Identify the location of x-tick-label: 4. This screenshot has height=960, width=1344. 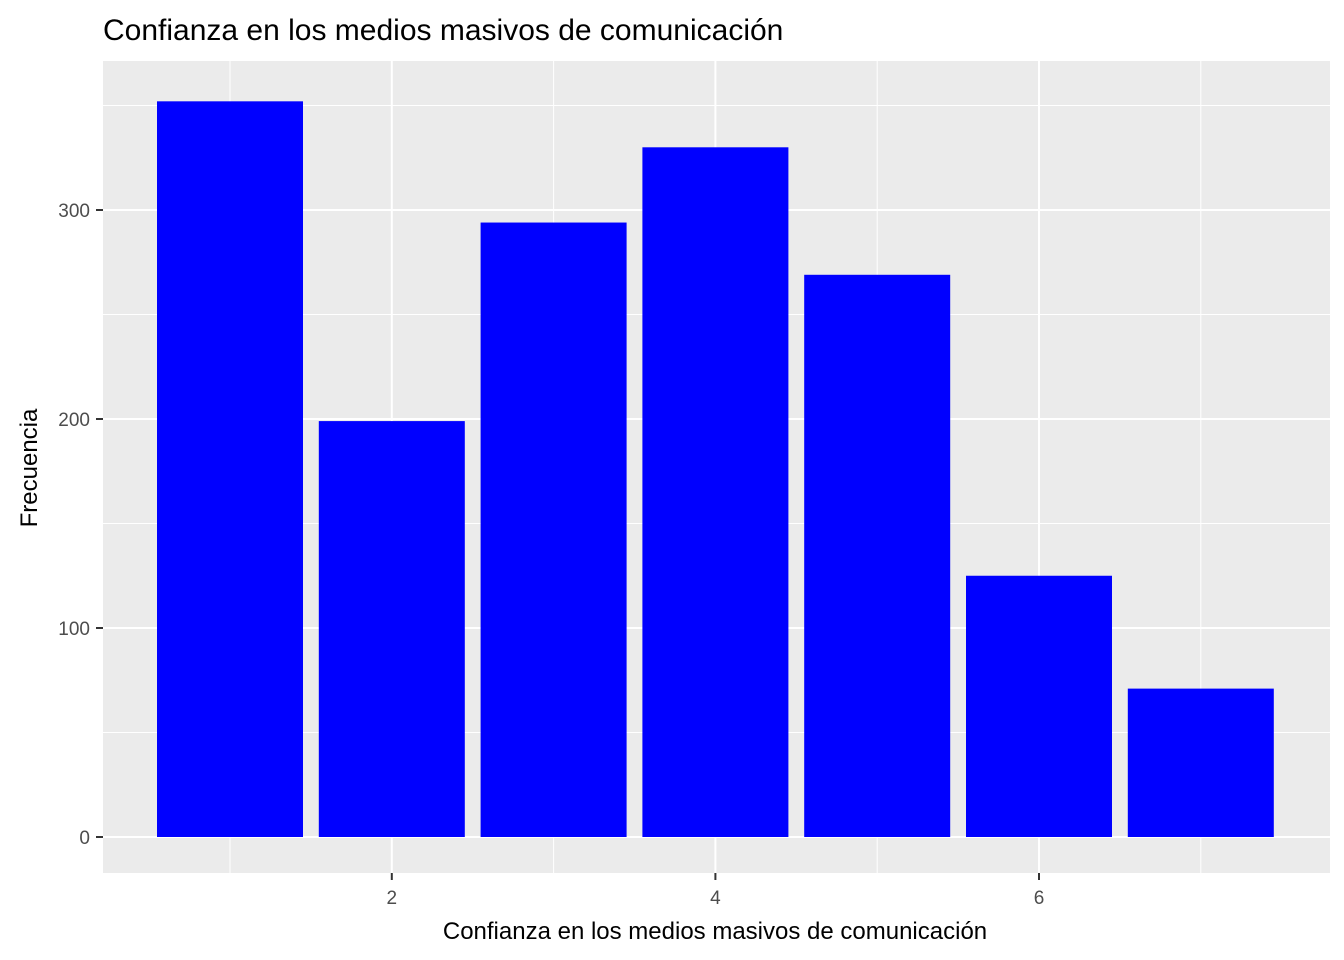
(715, 898).